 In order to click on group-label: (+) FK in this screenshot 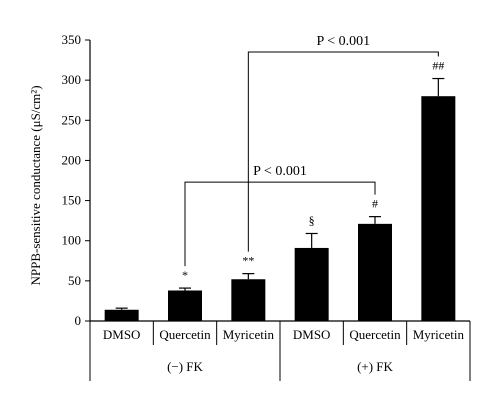, I will do `click(375, 366)`.